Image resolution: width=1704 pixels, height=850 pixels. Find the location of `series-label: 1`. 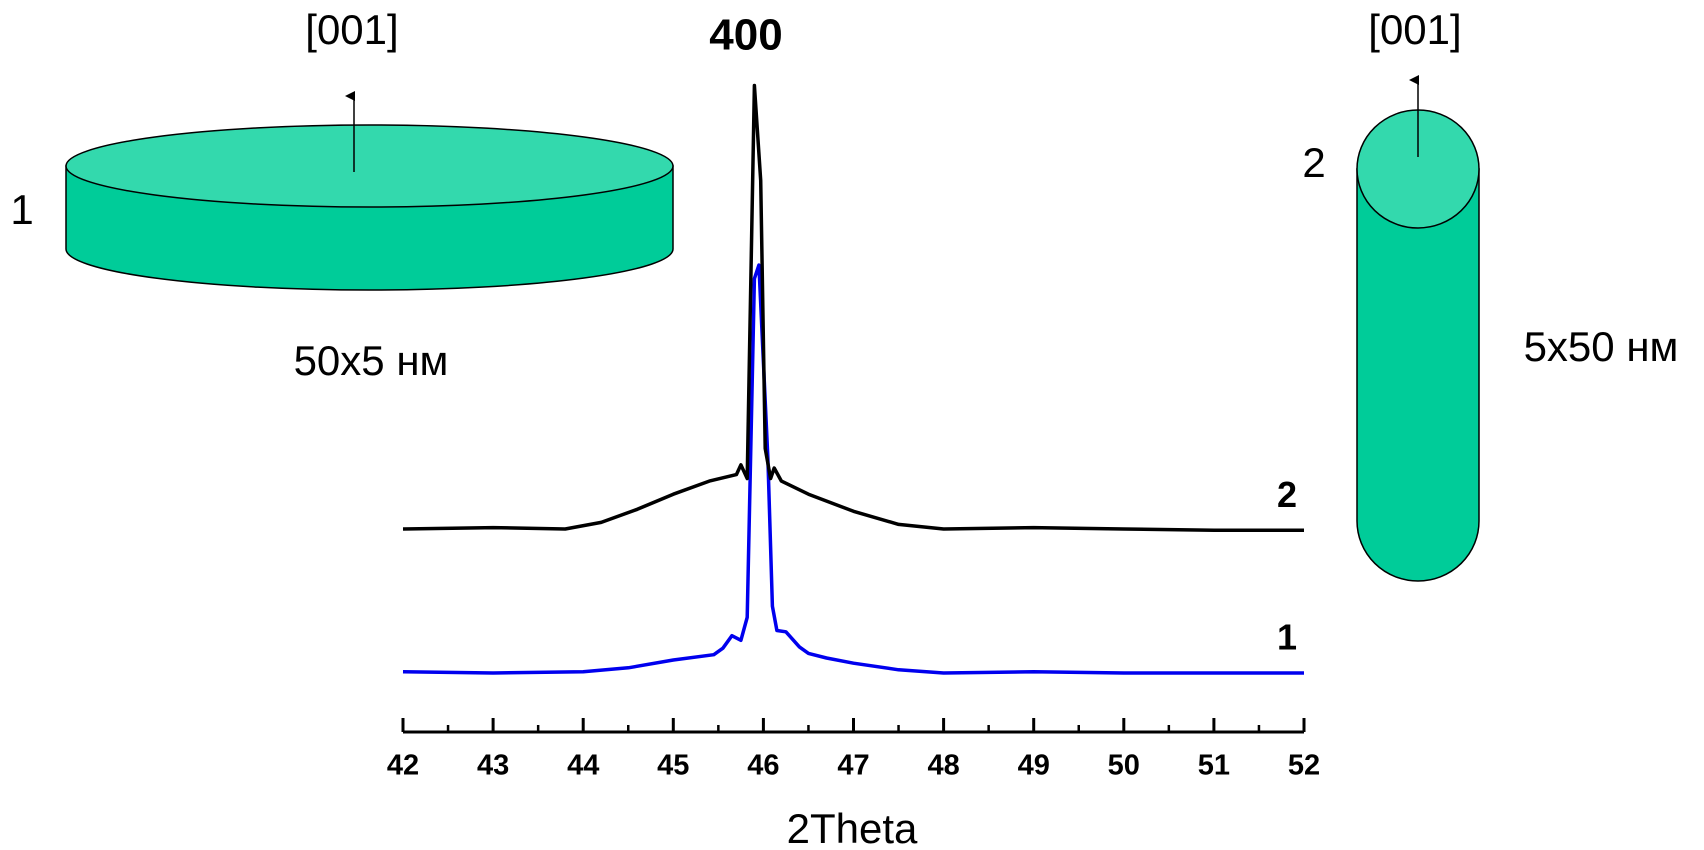

series-label: 1 is located at coordinates (1287, 637).